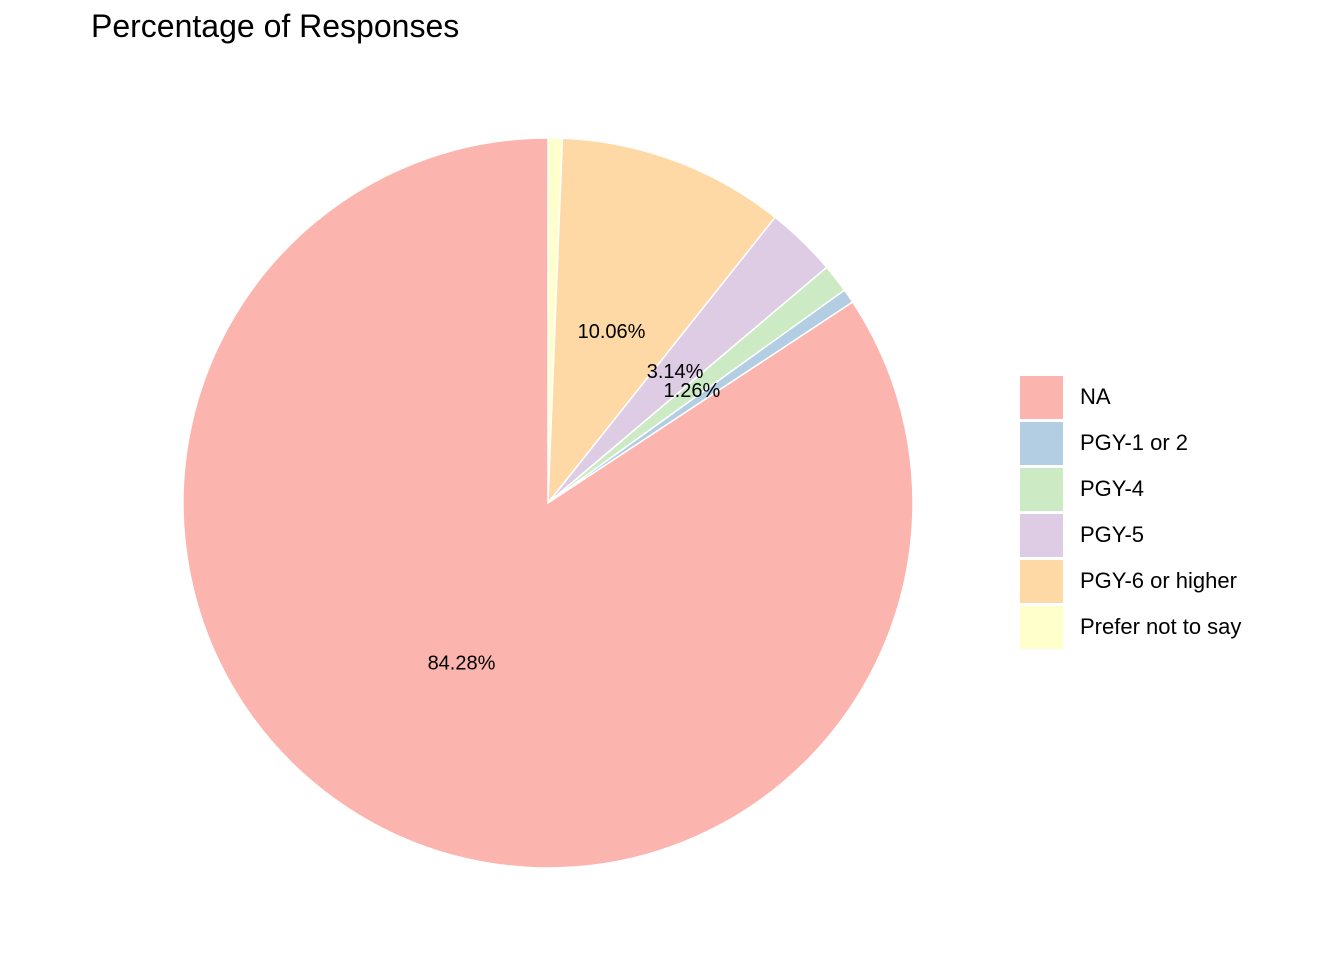 The width and height of the screenshot is (1344, 960). What do you see at coordinates (692, 391) in the screenshot?
I see `data-label-pgy-4: 1.26%` at bounding box center [692, 391].